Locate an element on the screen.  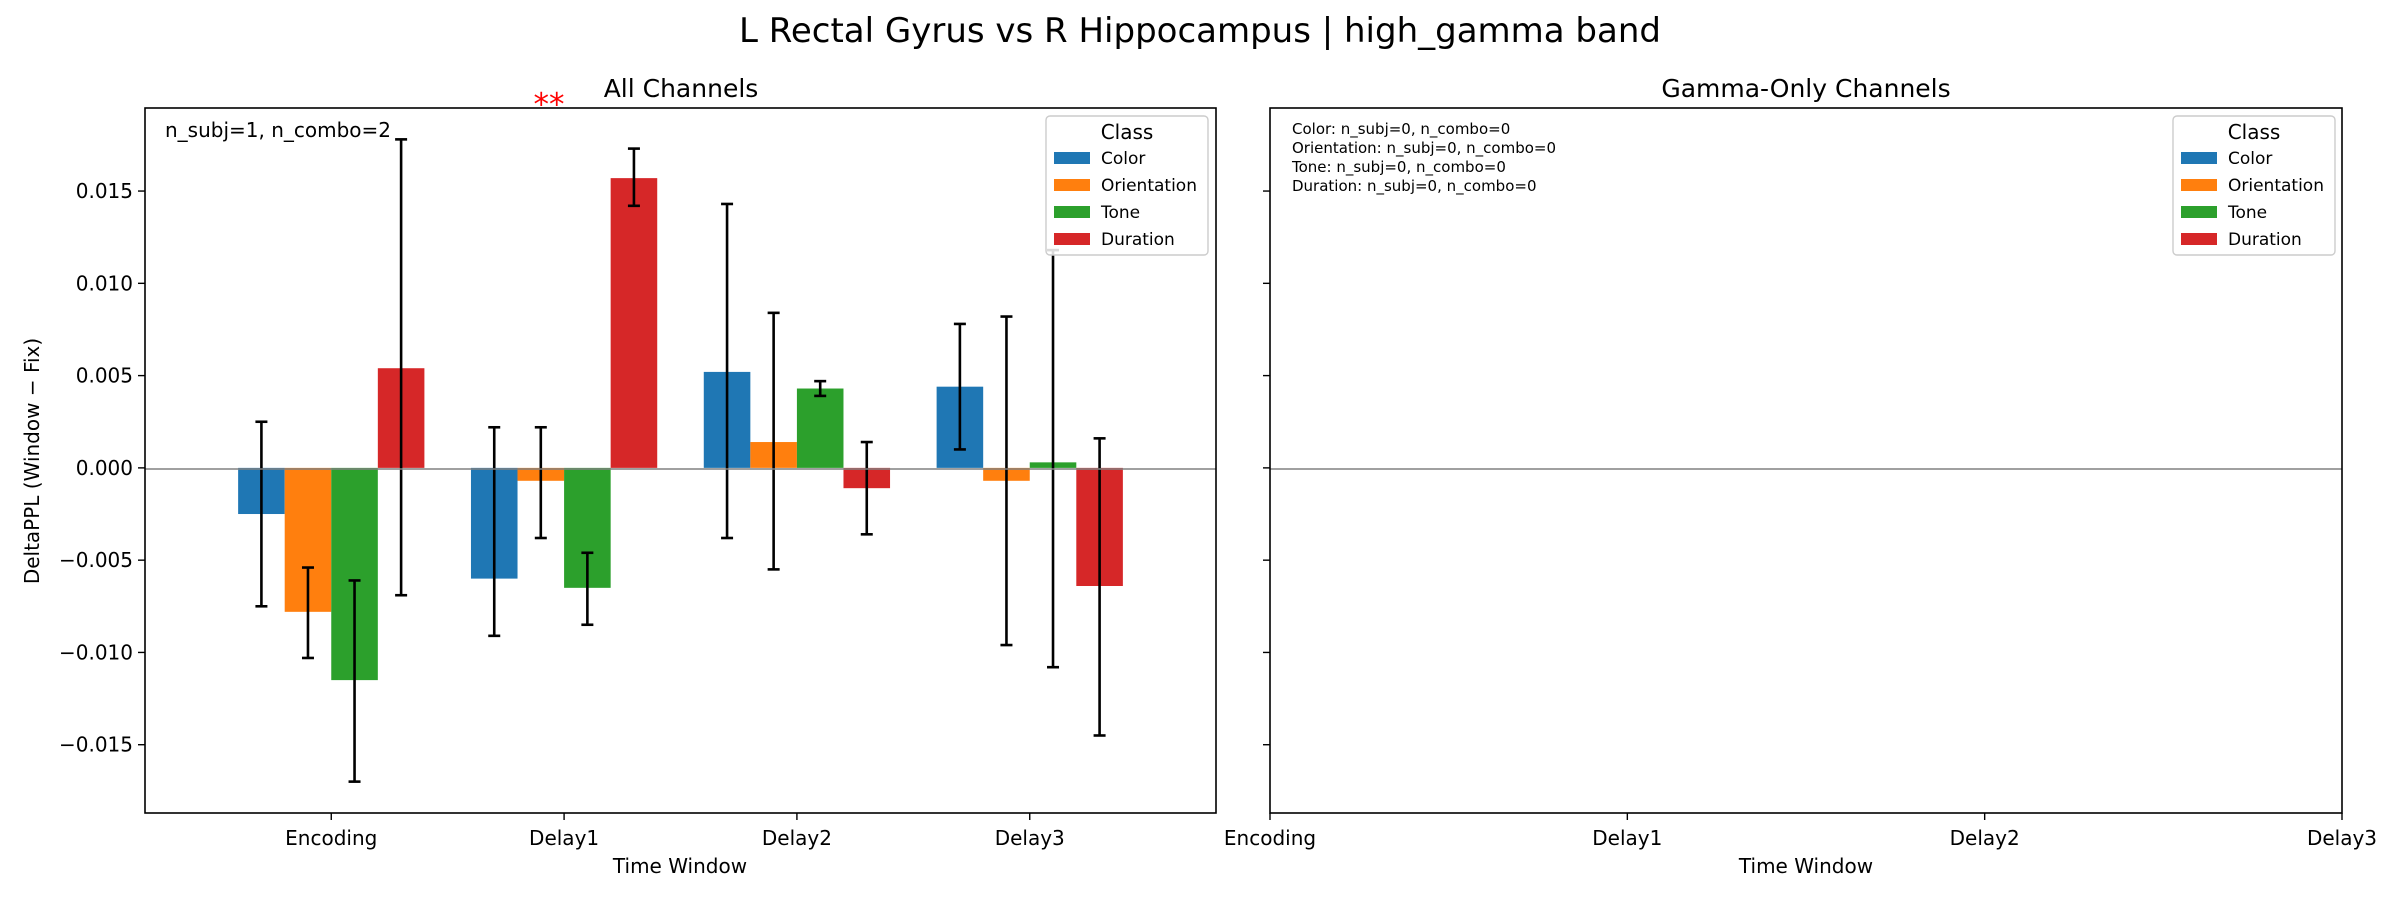
errorbar-orientation-encoding is located at coordinates (307, 613).